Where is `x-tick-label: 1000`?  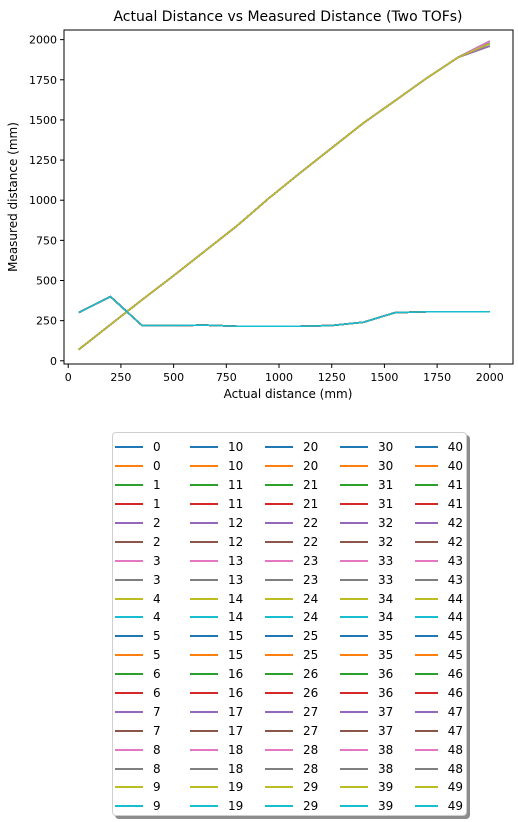
x-tick-label: 1000 is located at coordinates (279, 377).